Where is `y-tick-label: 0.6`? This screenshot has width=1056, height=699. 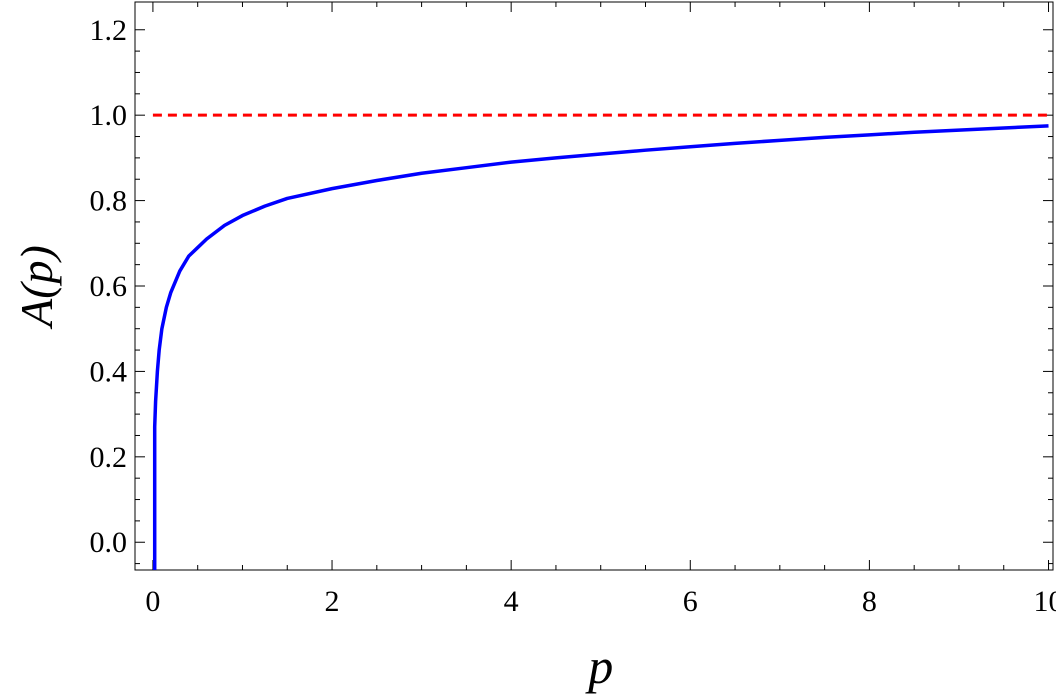 y-tick-label: 0.6 is located at coordinates (109, 286).